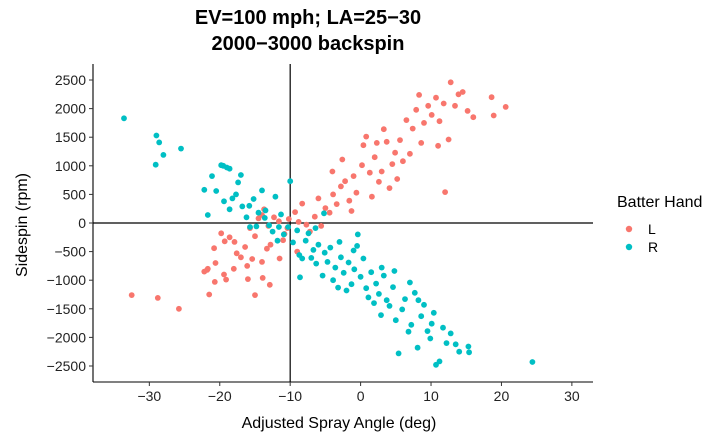  What do you see at coordinates (22, 225) in the screenshot?
I see `y-axis-title: Sidespin (rpm)` at bounding box center [22, 225].